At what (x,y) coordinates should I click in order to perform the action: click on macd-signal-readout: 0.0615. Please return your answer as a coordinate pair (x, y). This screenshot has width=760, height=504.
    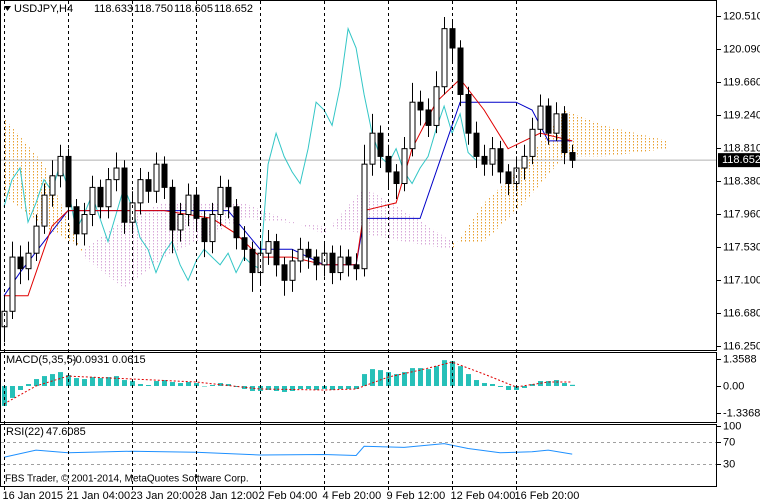
    Looking at the image, I should click on (129, 360).